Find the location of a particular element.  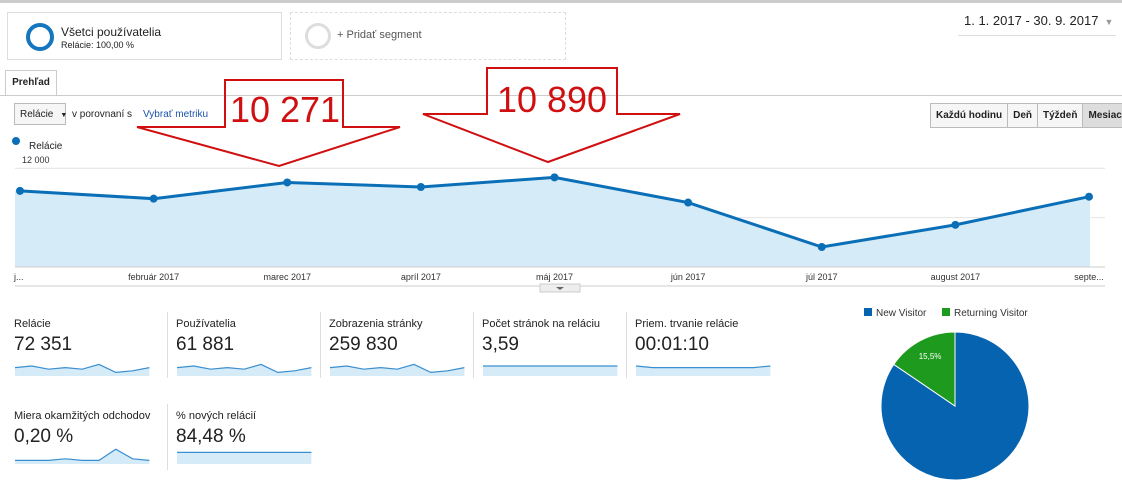

metric: % nových relácií 84,48 % is located at coordinates (239, 437).